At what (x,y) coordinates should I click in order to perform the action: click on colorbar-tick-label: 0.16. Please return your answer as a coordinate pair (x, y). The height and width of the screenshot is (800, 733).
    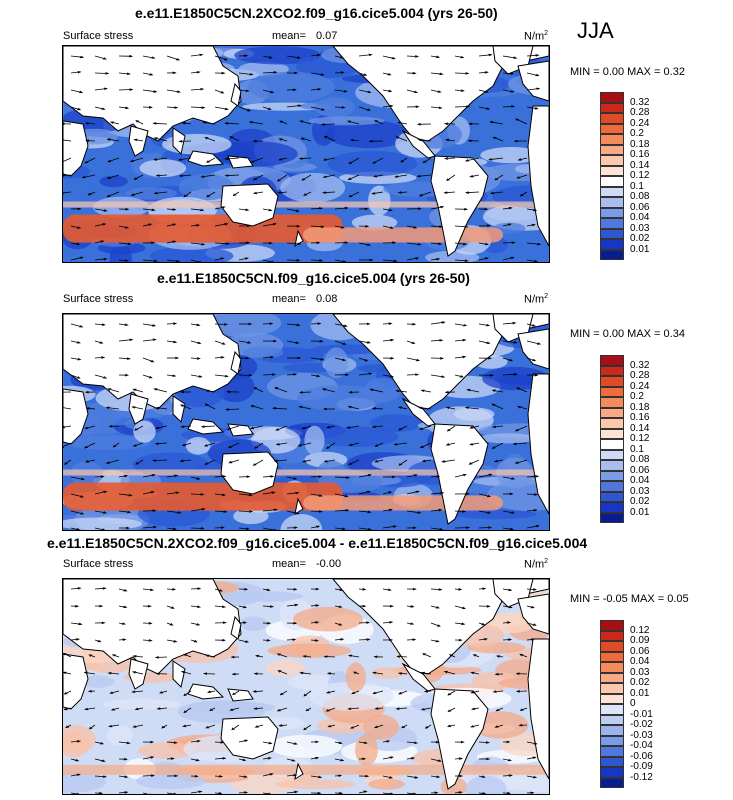
    Looking at the image, I should click on (640, 417).